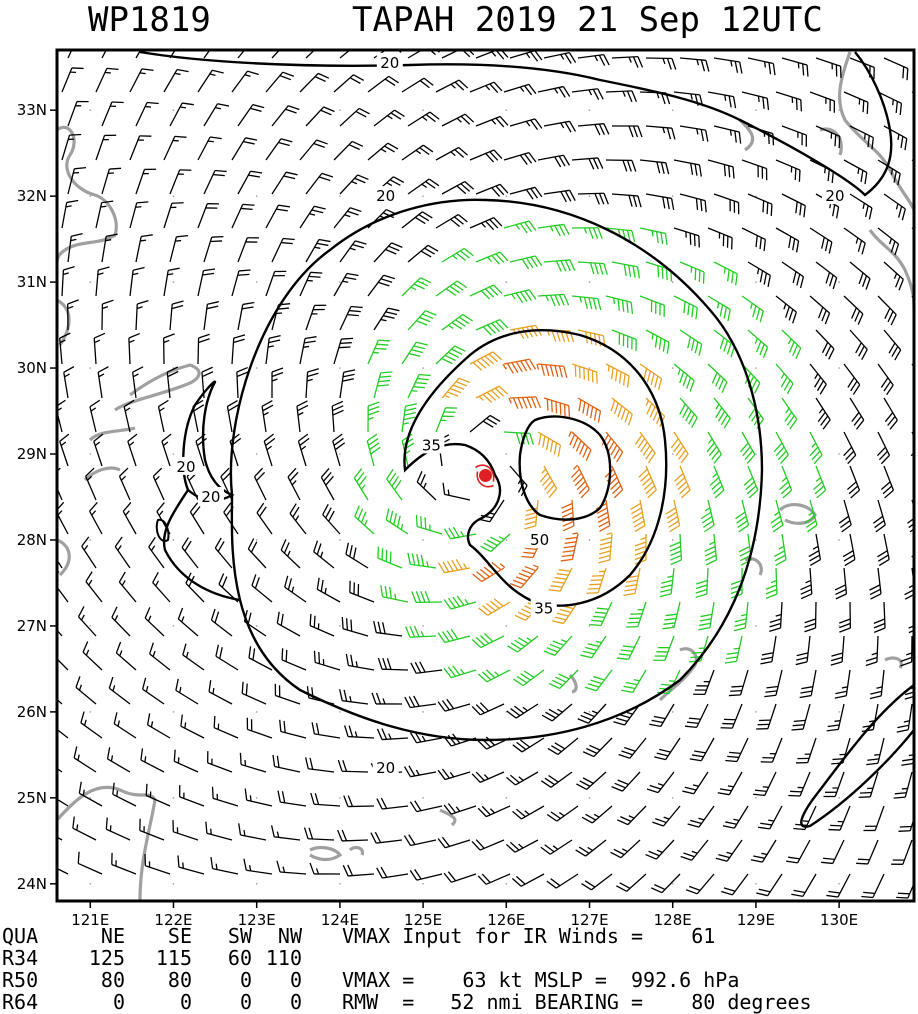 The width and height of the screenshot is (918, 1014). What do you see at coordinates (451, 54) in the screenshot?
I see `barb-staff` at bounding box center [451, 54].